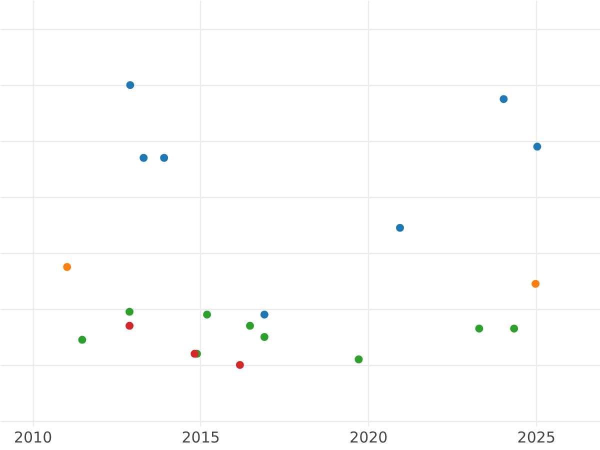 This screenshot has height=450, width=600. I want to click on x-tick-label: 2015, so click(201, 437).